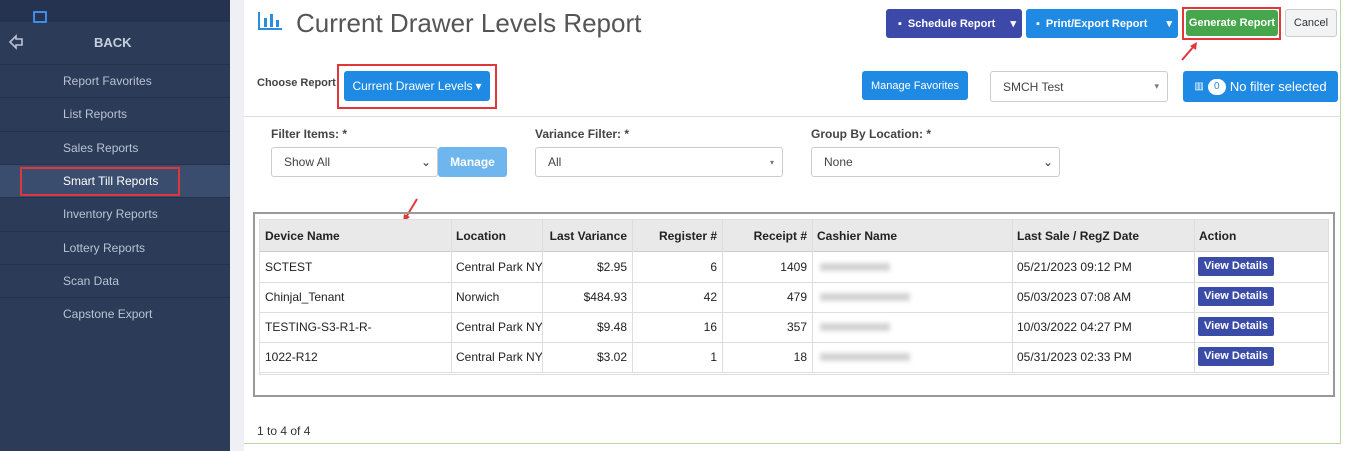  Describe the element at coordinates (318, 327) in the screenshot. I see `table-cell: TESTING-S3-R1-R-` at that location.